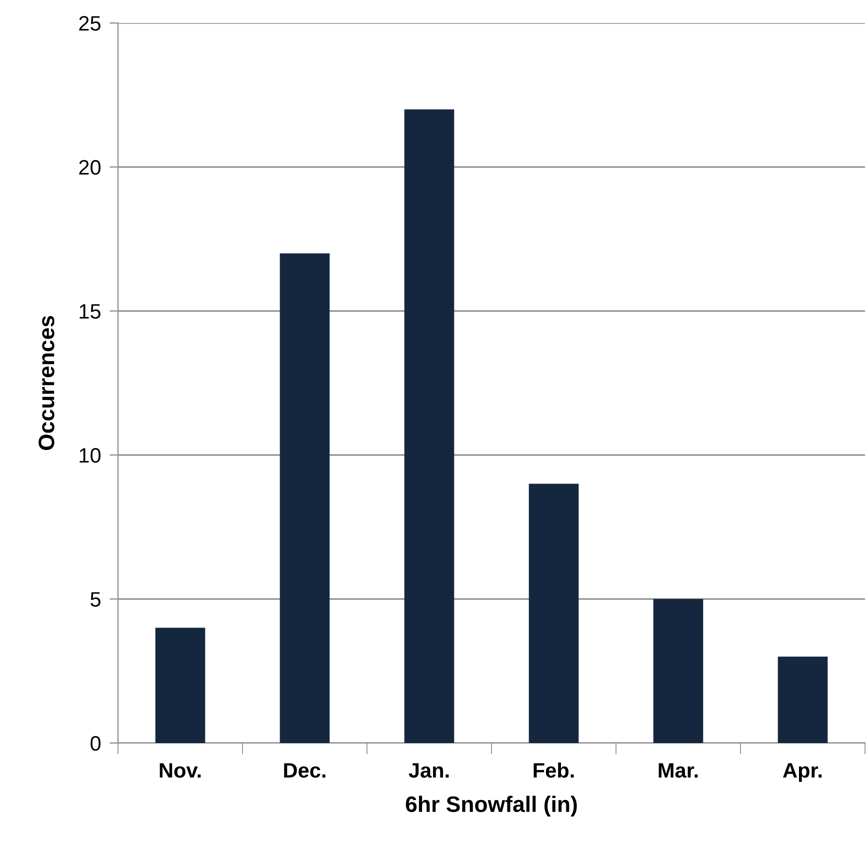 This screenshot has height=863, width=866. I want to click on y-tick-label: 10, so click(90, 455).